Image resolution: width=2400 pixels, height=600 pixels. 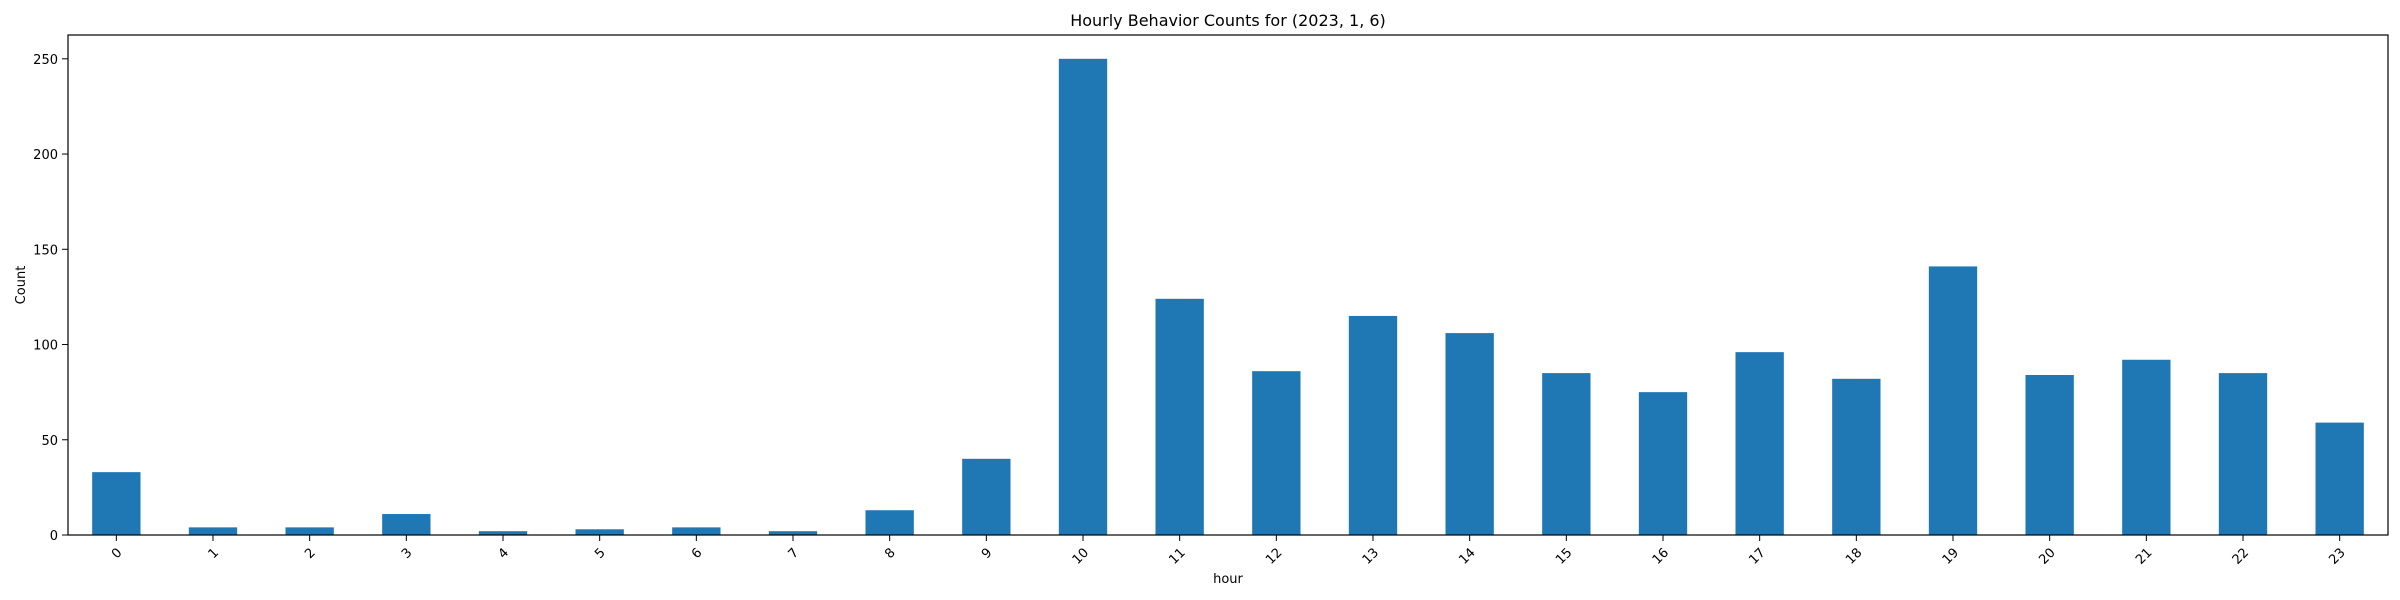 What do you see at coordinates (50, 298) in the screenshot?
I see `y-axis: 0 50 100 150 200 250` at bounding box center [50, 298].